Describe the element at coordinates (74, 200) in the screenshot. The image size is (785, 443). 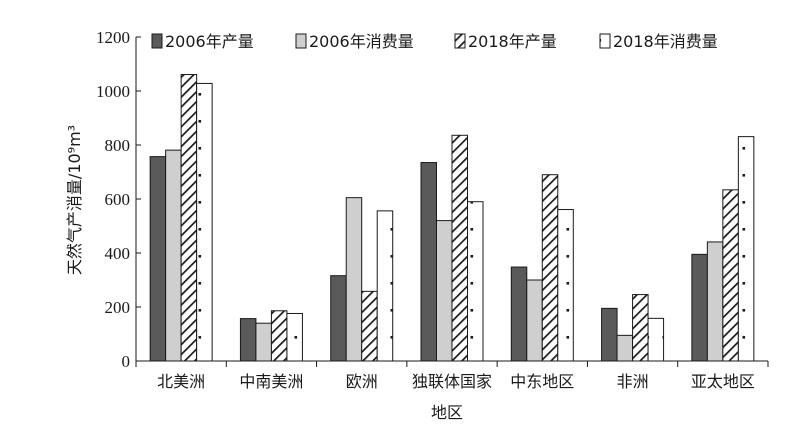
I see `y-axis-title: 天然气产消量/10⁹m³` at that location.